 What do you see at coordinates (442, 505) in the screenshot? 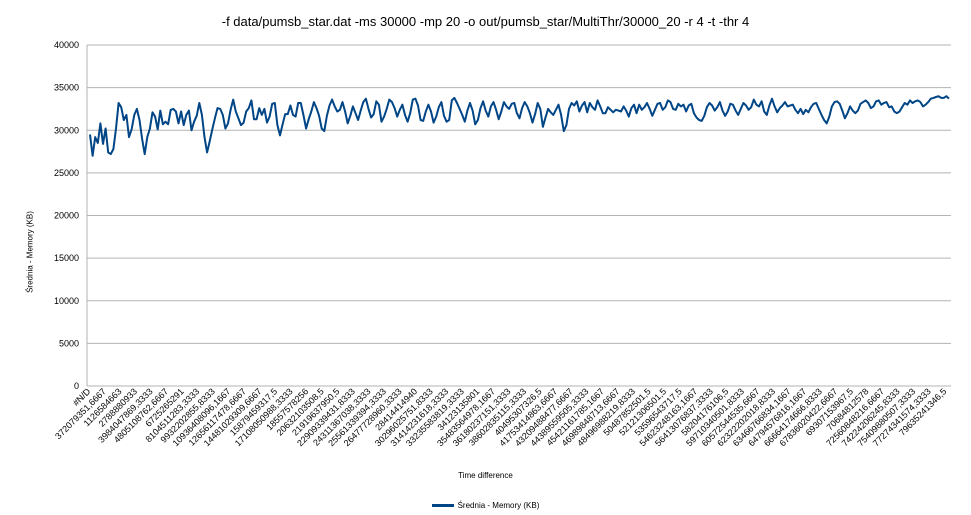
I see `legend-swatch` at bounding box center [442, 505].